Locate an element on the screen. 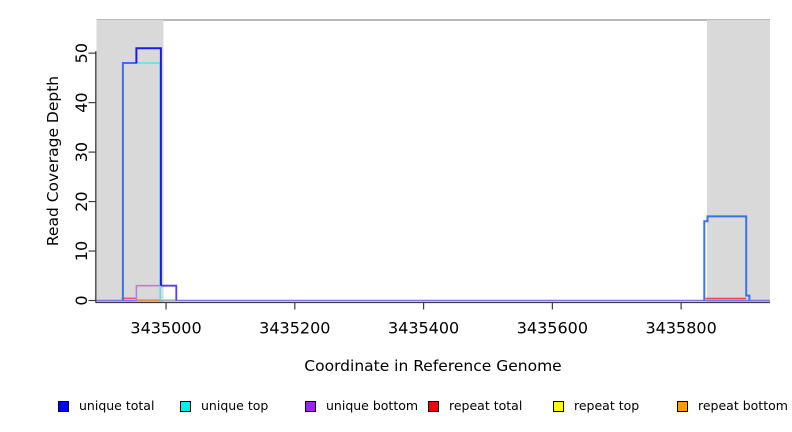 This screenshot has height=432, width=792. legend-label: repeat top is located at coordinates (607, 405).